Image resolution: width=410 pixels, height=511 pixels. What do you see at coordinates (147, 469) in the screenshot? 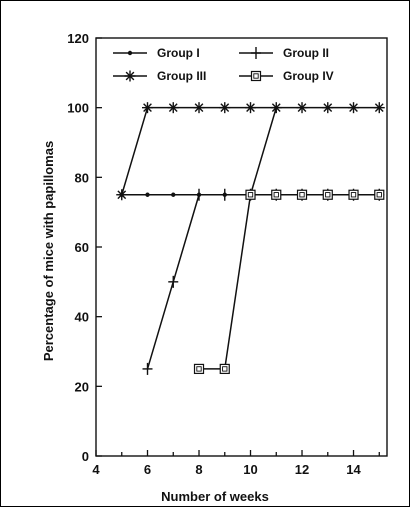
I see `x-tick-label: 6` at bounding box center [147, 469].